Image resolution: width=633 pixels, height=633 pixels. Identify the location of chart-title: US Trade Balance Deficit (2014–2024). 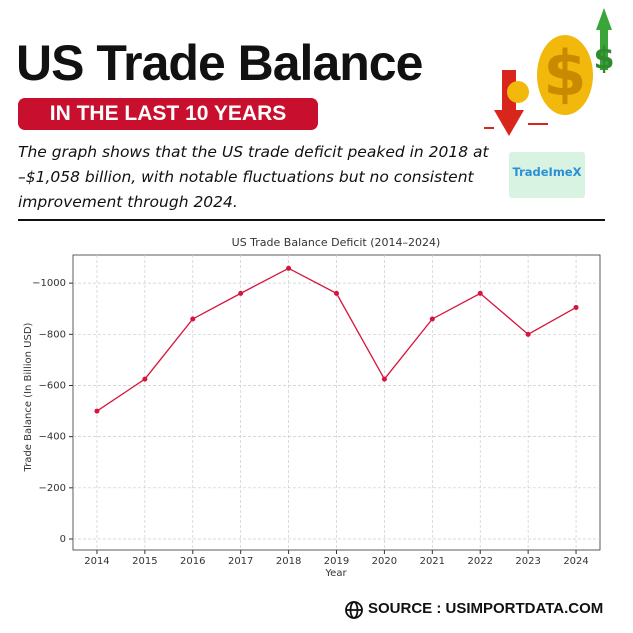
(336, 242).